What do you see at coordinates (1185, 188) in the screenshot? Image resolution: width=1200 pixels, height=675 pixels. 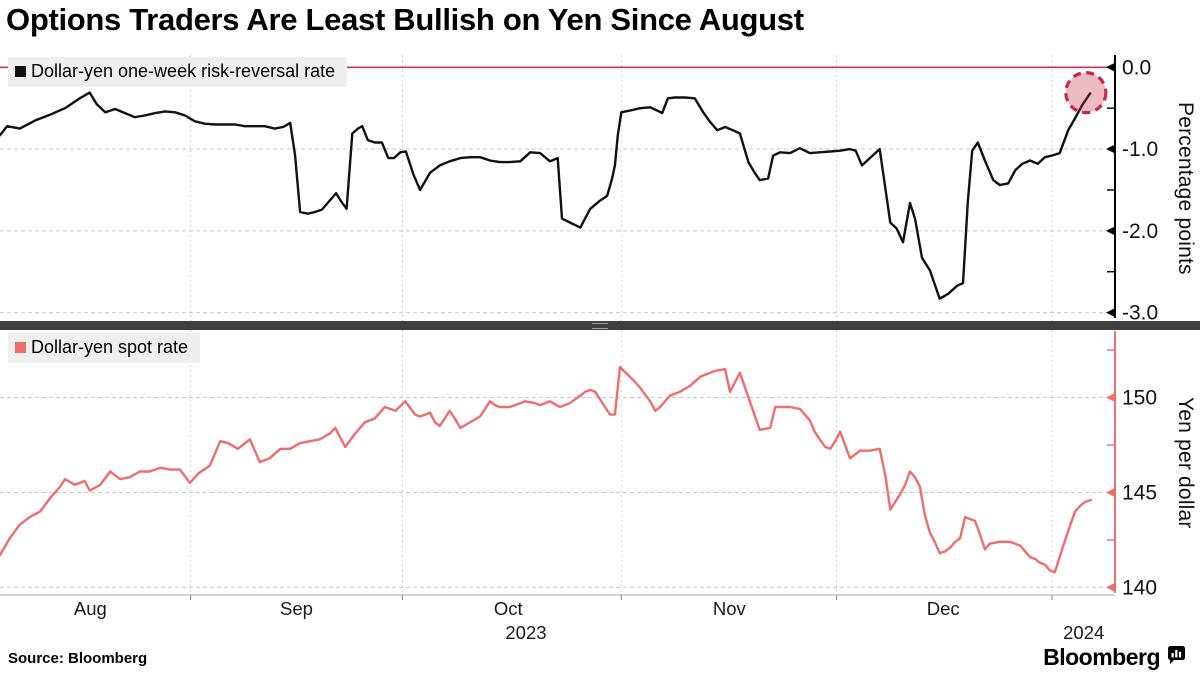 I see `top-axis-title: Percentage points` at bounding box center [1185, 188].